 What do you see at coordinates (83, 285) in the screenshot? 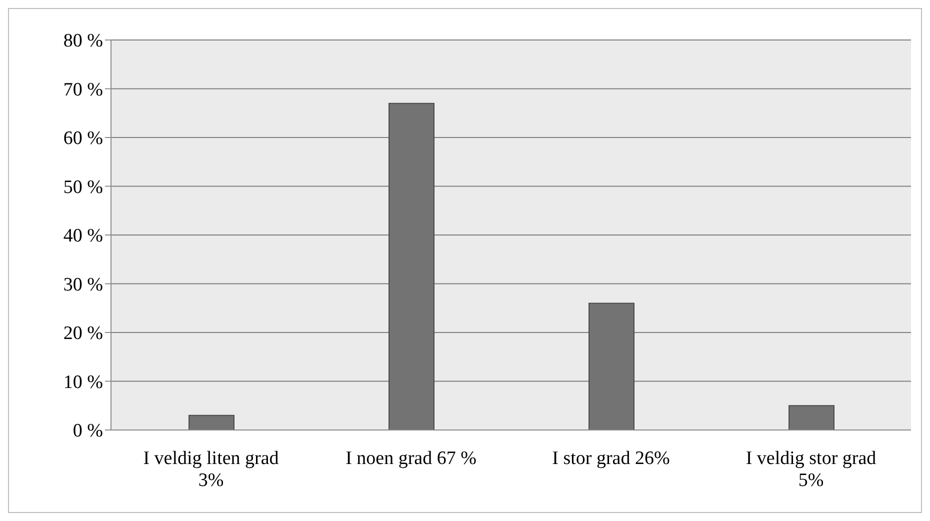
I see `y-tick-label: 30 %` at bounding box center [83, 285].